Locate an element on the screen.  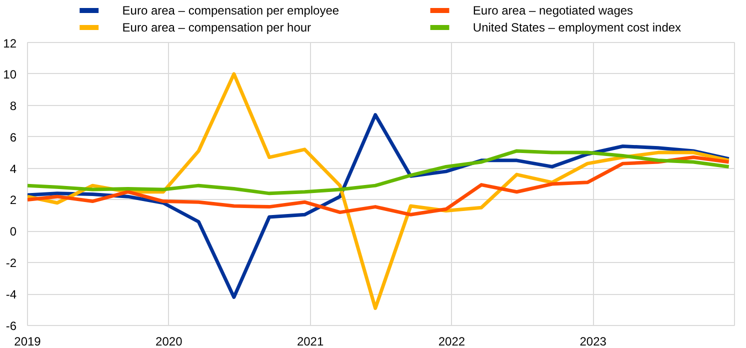
x-tick-label: 2020 is located at coordinates (169, 341).